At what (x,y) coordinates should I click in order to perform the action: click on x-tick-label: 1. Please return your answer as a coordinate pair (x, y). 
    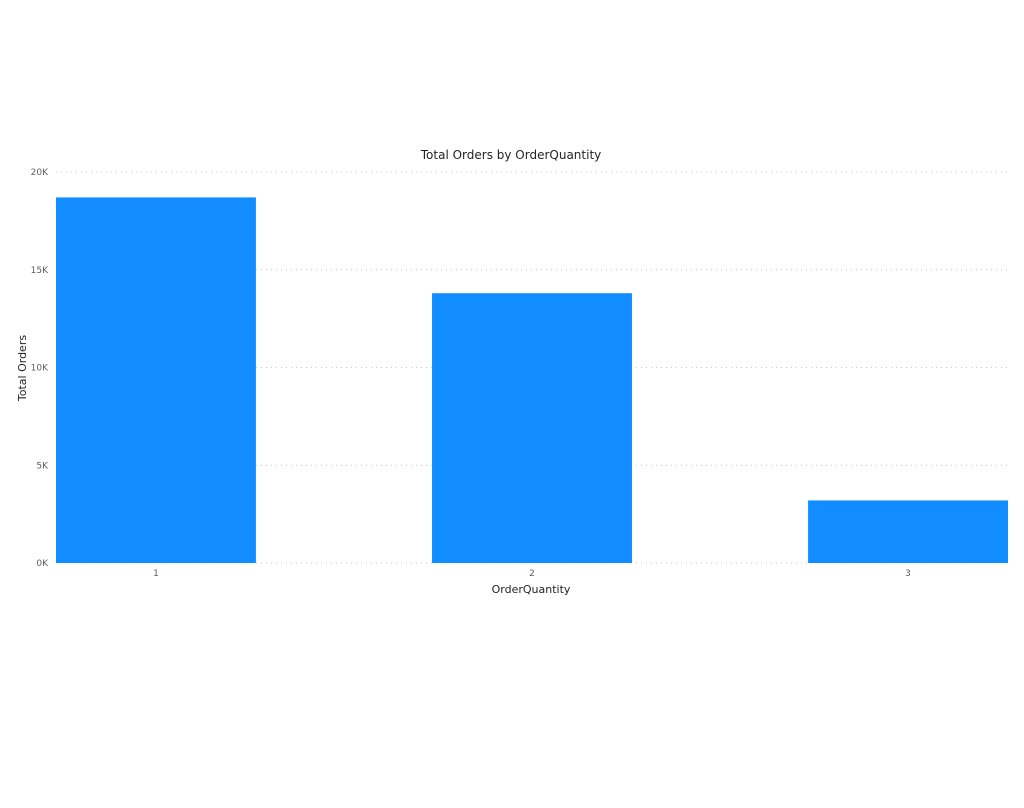
    Looking at the image, I should click on (156, 574).